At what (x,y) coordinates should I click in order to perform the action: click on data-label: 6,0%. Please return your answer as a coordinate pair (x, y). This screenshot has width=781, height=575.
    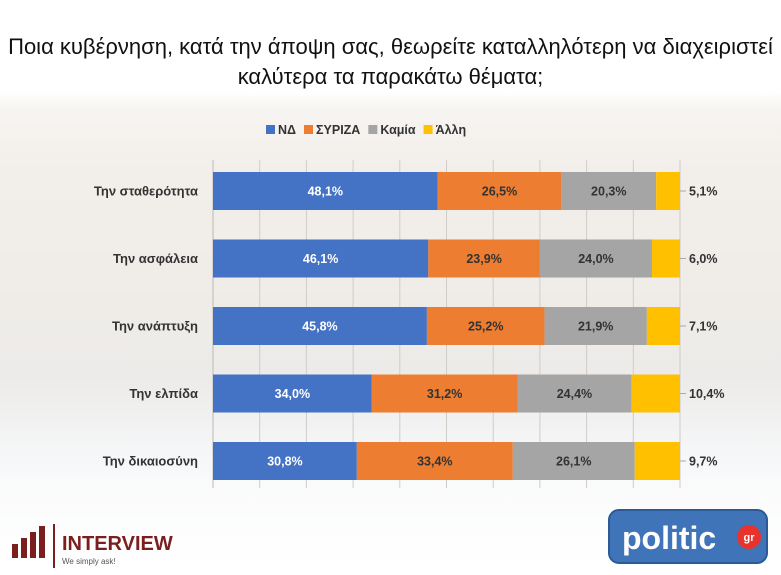
    Looking at the image, I should click on (703, 259).